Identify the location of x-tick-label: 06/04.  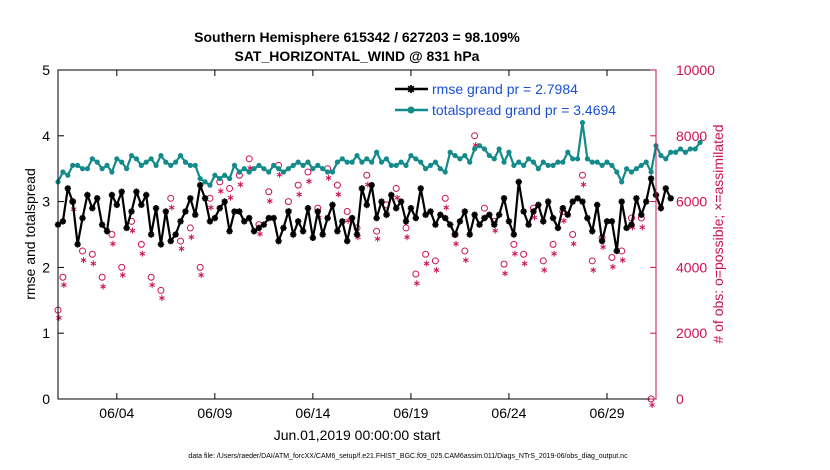
(116, 413).